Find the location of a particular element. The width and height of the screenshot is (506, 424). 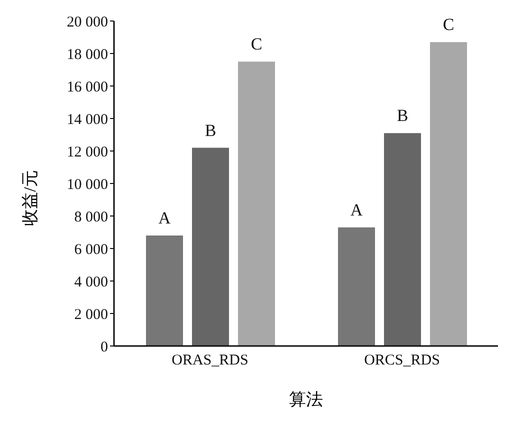

y-tick-label: 12 000 is located at coordinates (87, 152).